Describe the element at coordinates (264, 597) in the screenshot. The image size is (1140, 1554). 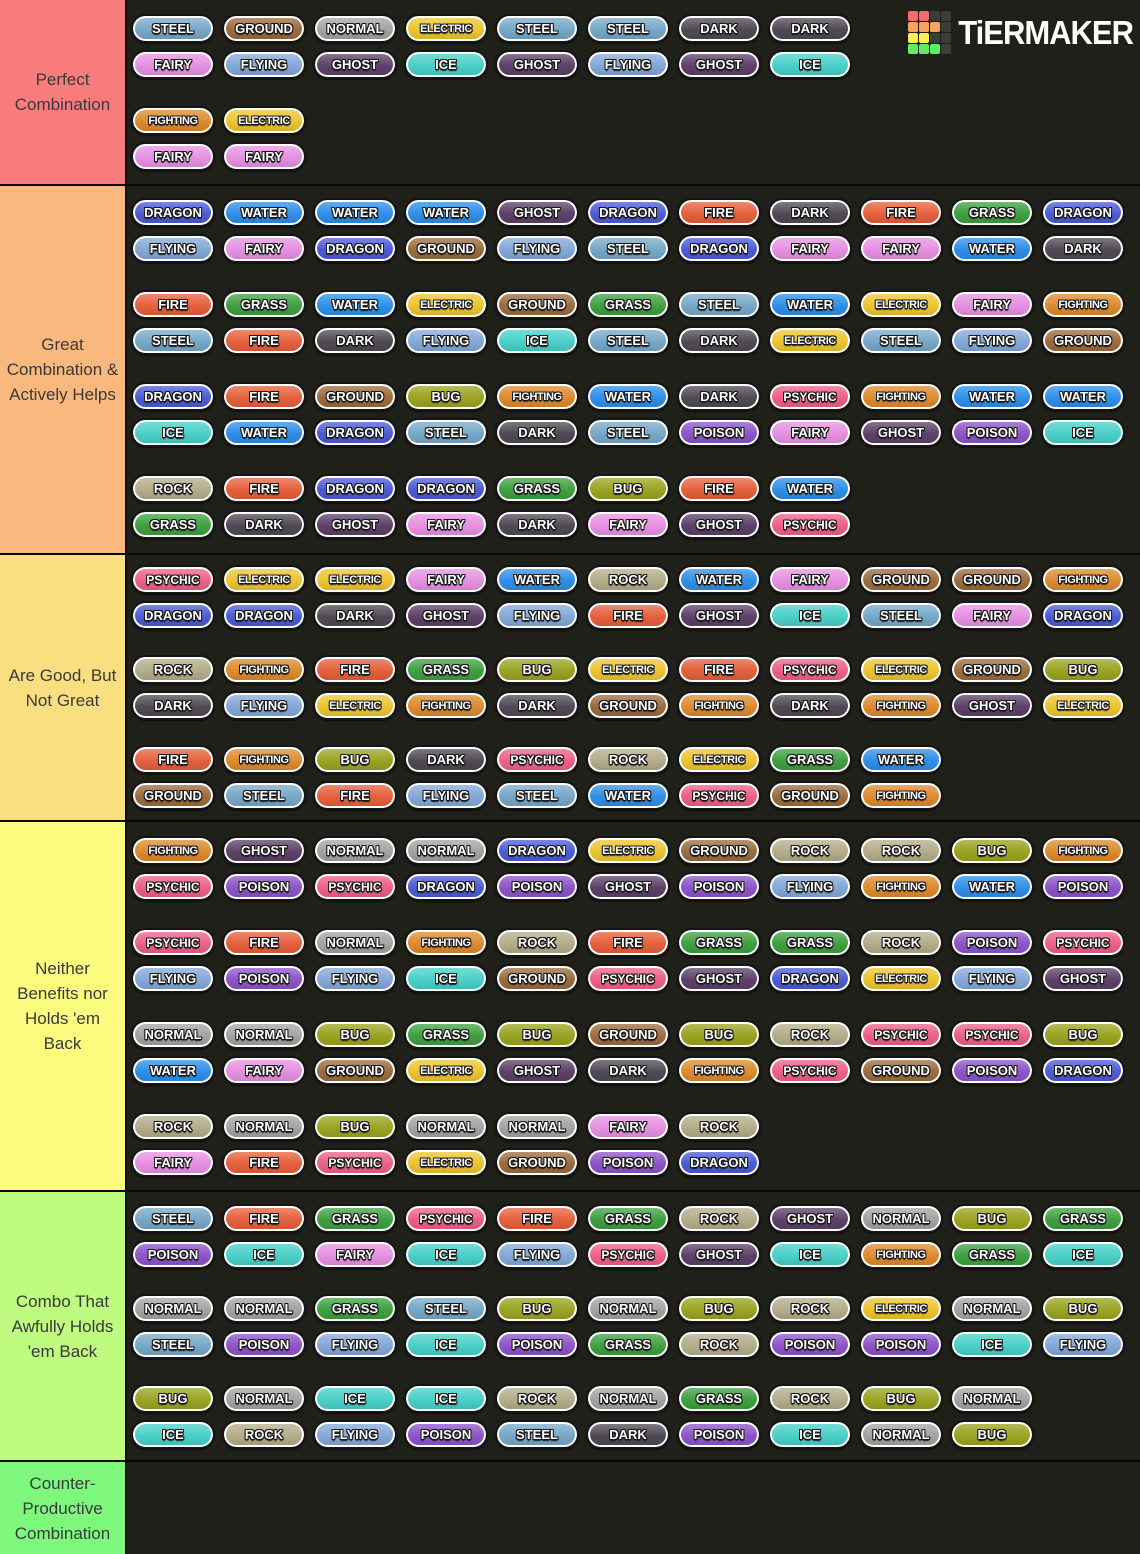
I see `type-combo-electric-dragon: ELECTRIC DRAGON` at that location.